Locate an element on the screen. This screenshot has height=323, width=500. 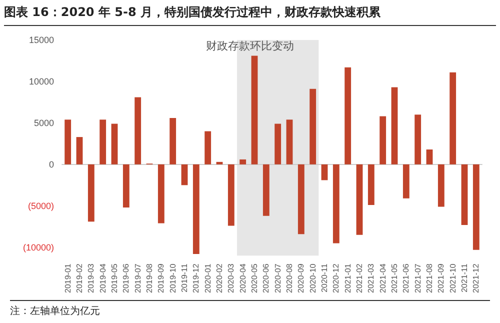
y-tick-label: 15000 is located at coordinates (41, 40).